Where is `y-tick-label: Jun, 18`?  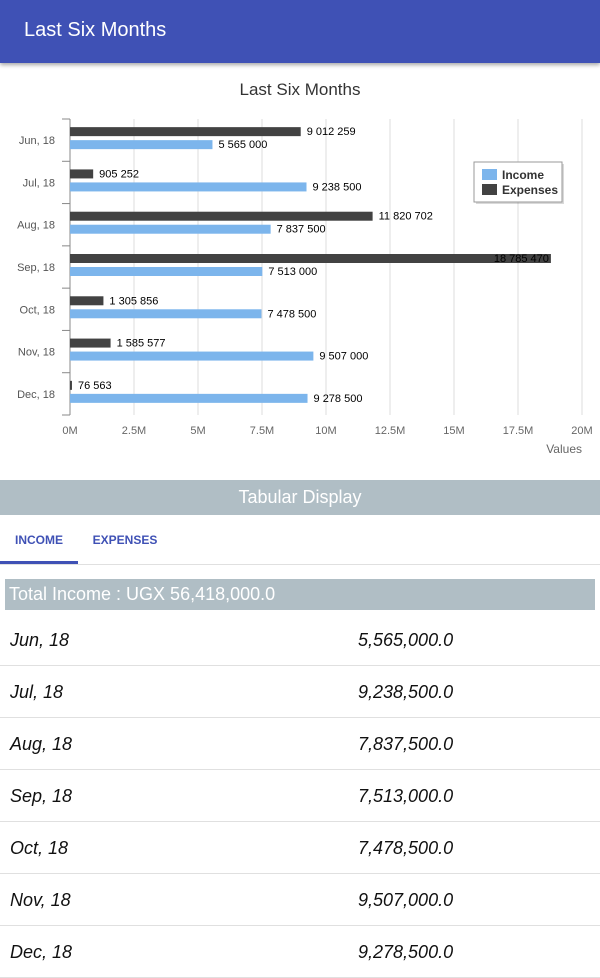 y-tick-label: Jun, 18 is located at coordinates (37, 141).